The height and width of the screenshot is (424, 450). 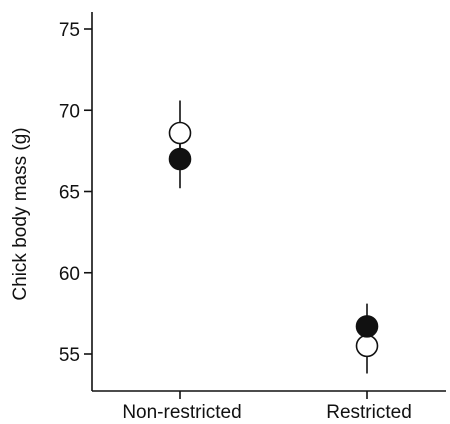 I want to click on y-axis-title: Chick body mass (g), so click(x=20, y=213).